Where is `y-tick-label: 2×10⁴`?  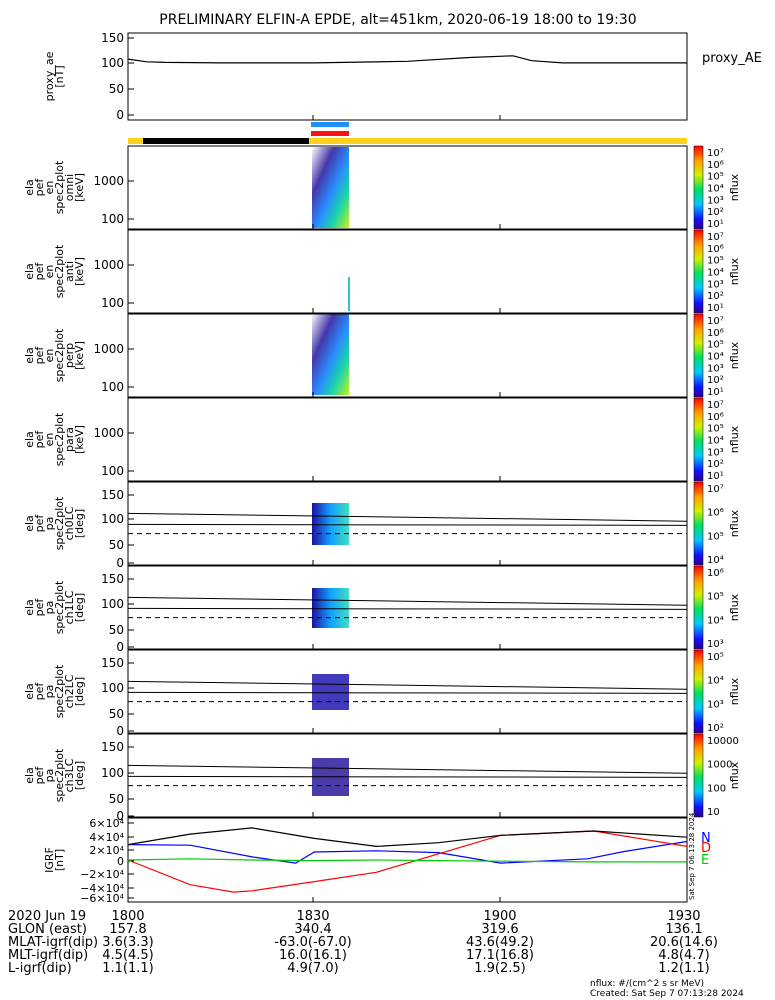 y-tick-label: 2×10⁴ is located at coordinates (106, 850).